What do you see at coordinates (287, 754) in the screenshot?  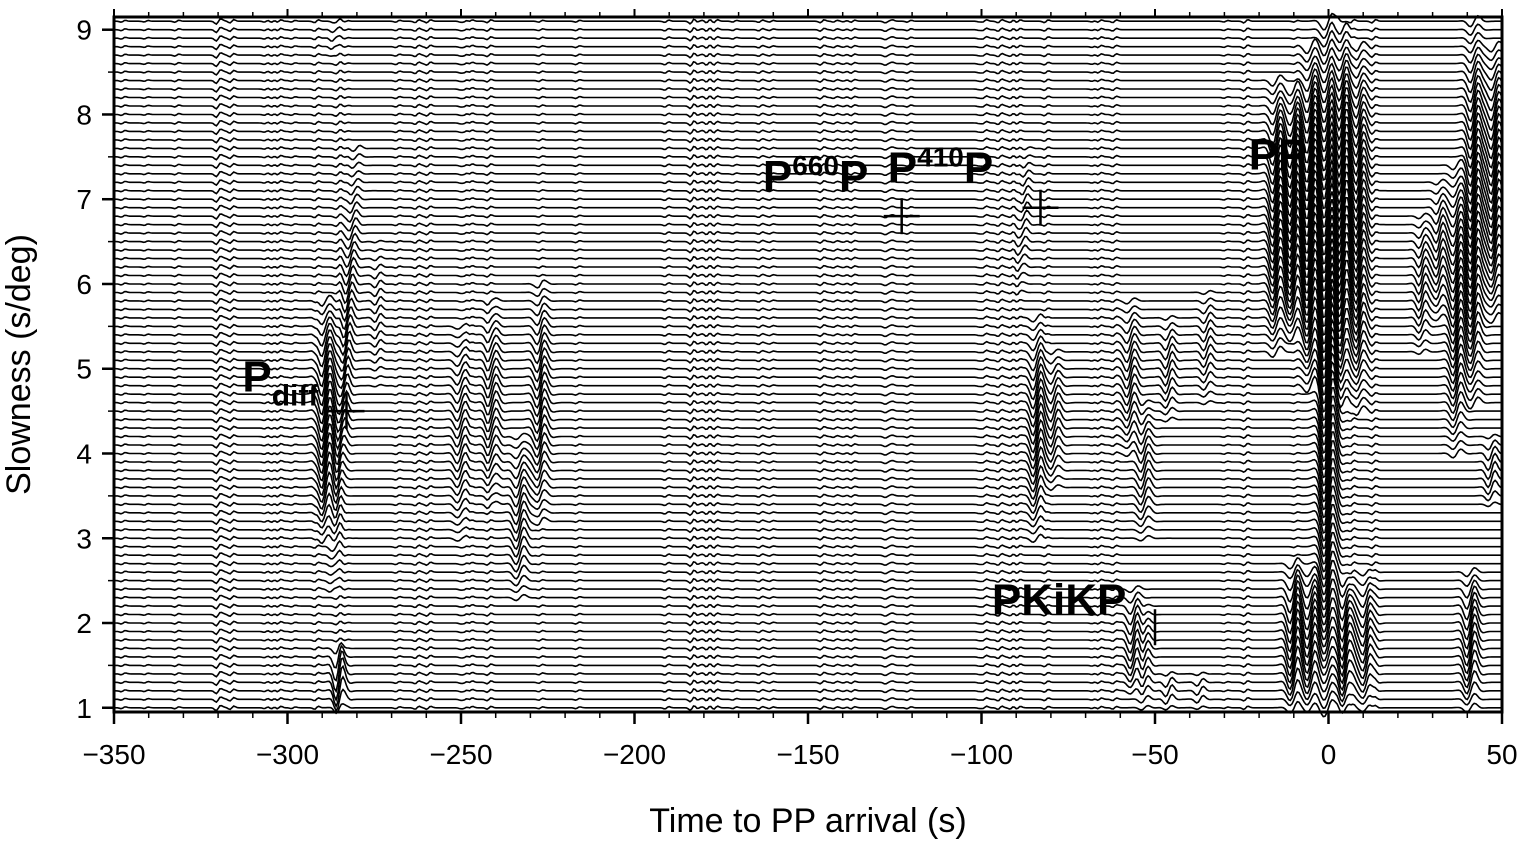 I see `x-tick-label: −300` at bounding box center [287, 754].